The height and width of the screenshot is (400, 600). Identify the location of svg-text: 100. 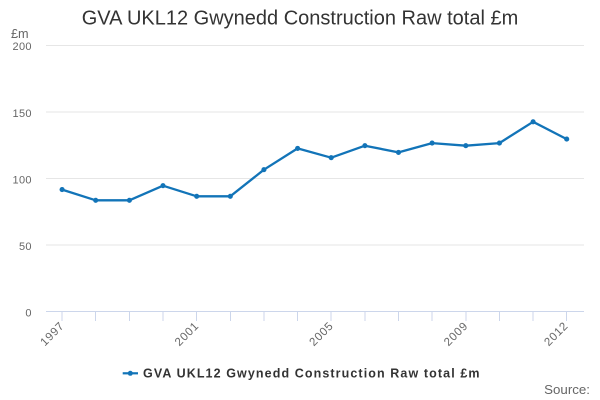
(22, 180).